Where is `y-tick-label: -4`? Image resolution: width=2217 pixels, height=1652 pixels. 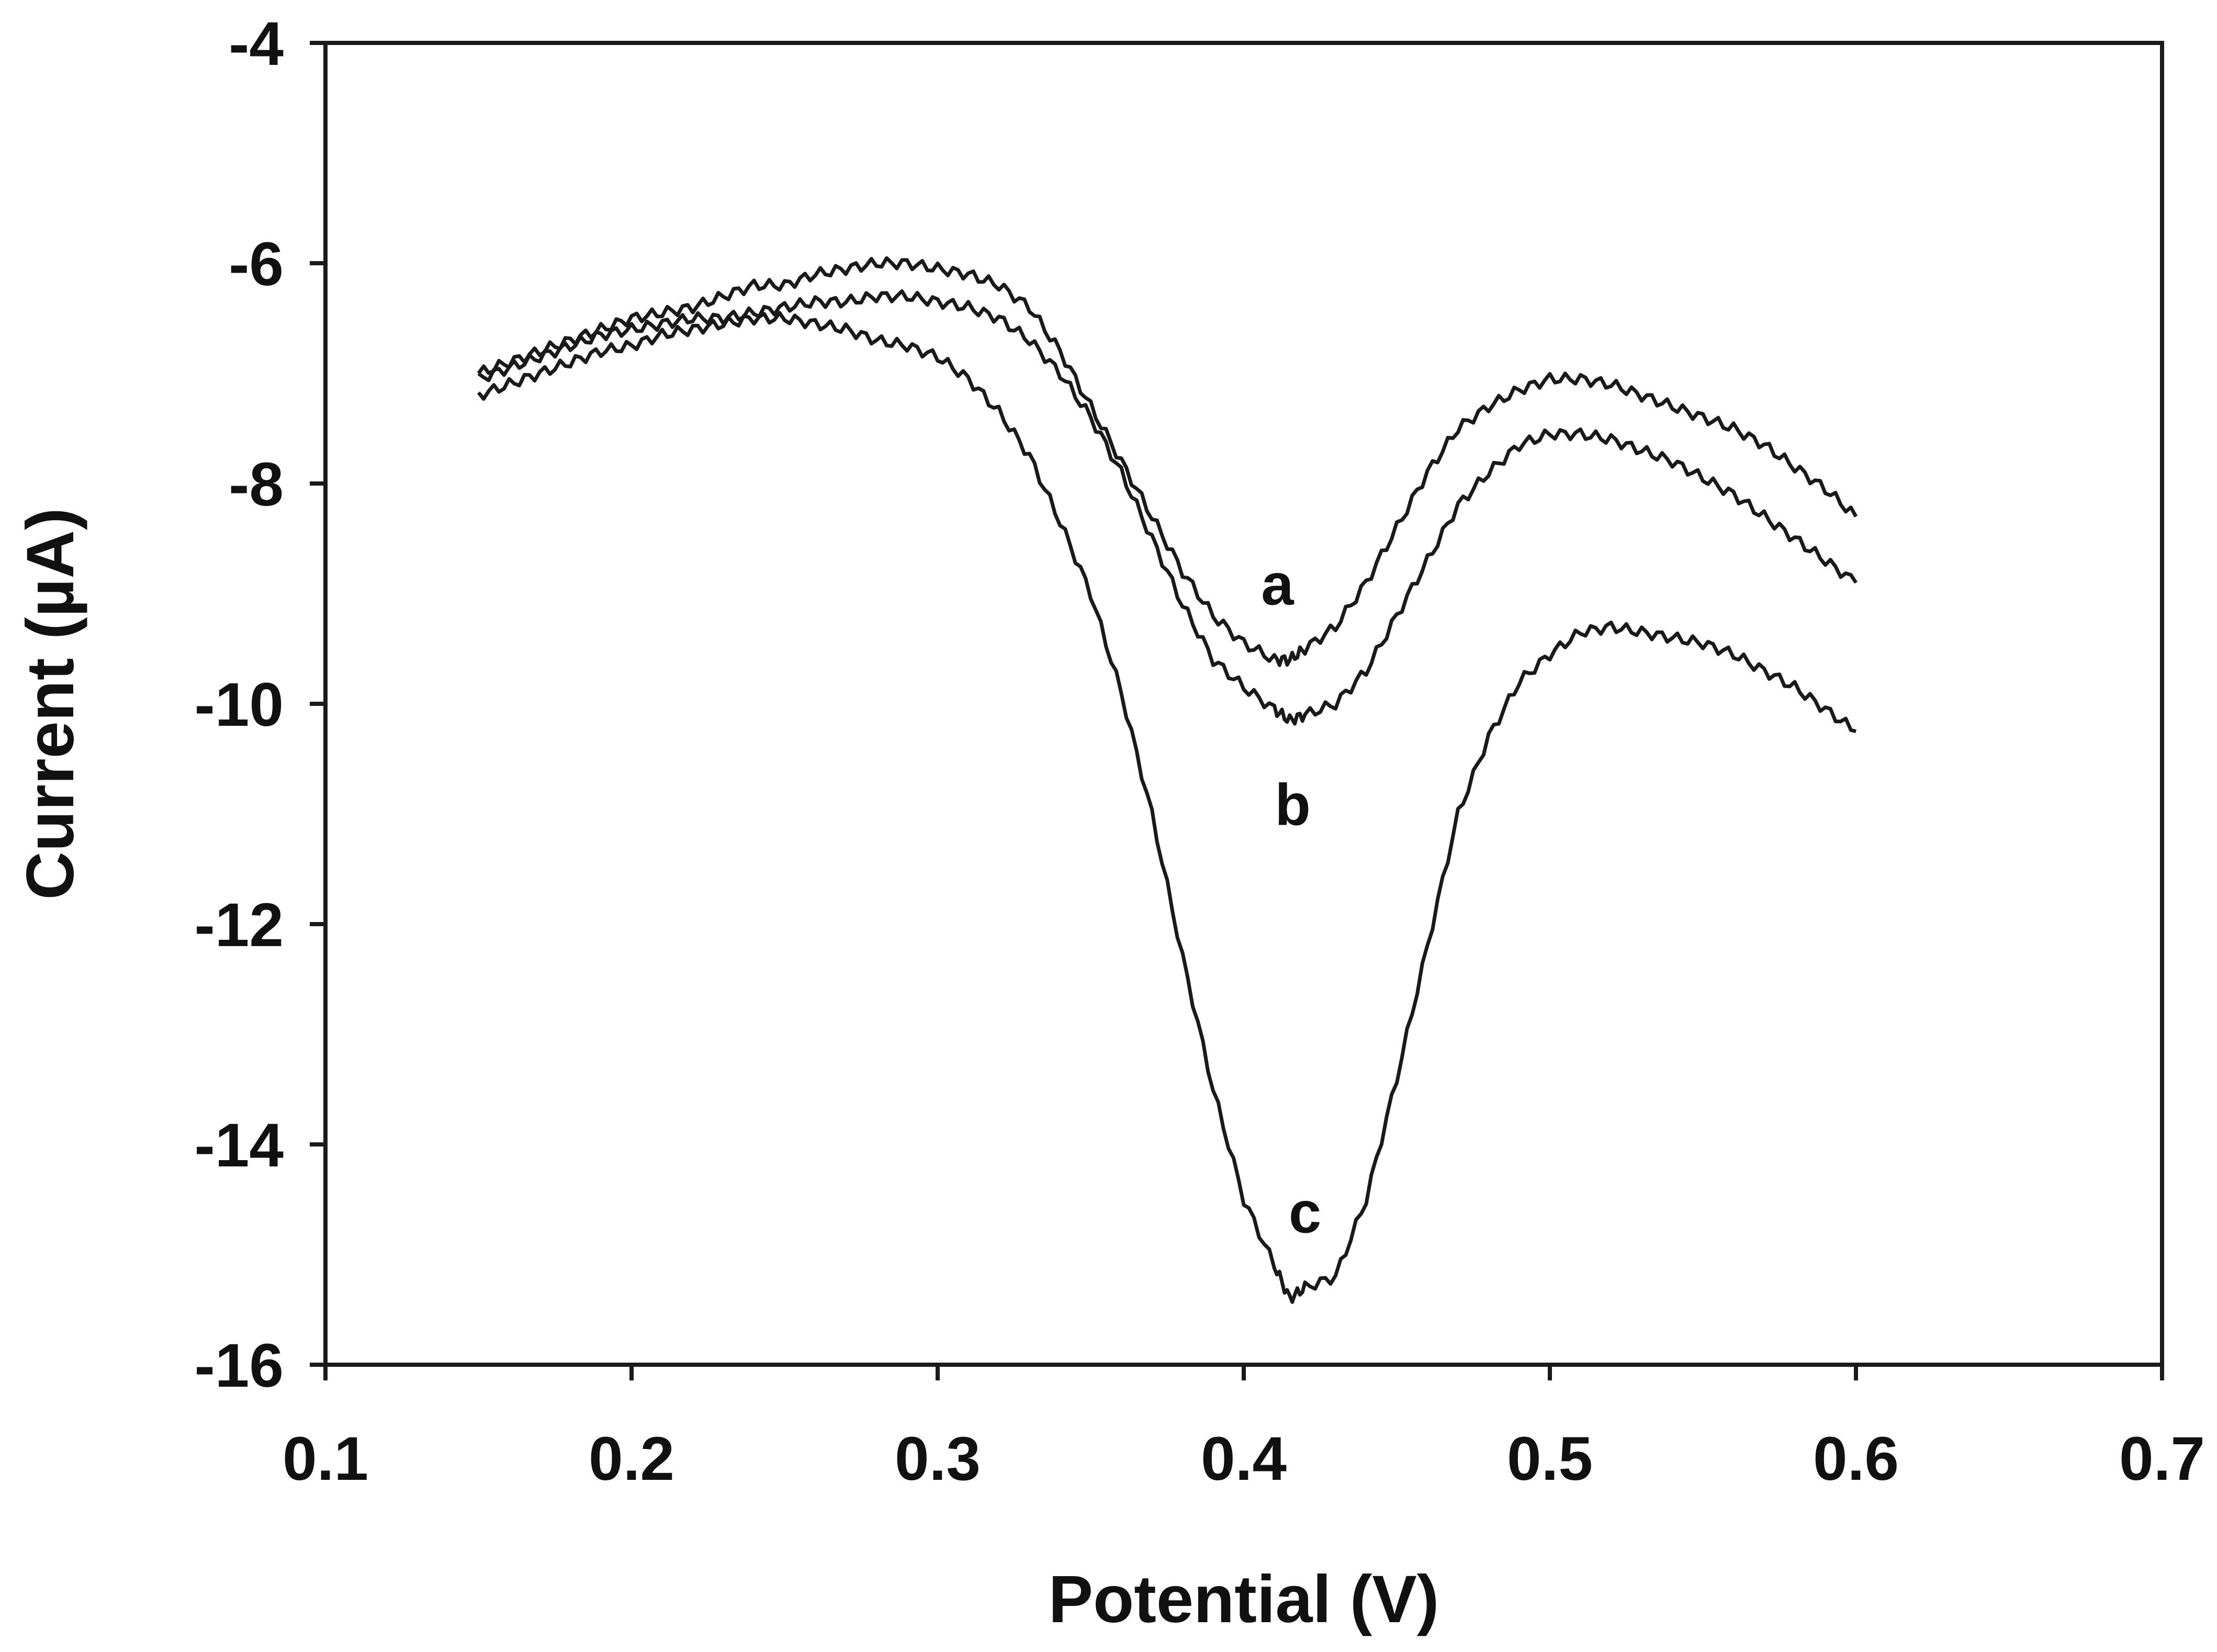 y-tick-label: -4 is located at coordinates (256, 44).